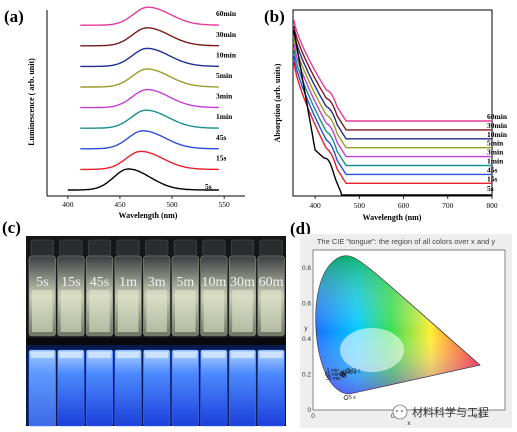 The height and width of the screenshot is (432, 517). Describe the element at coordinates (360, 205) in the screenshot. I see `panel-b-x-tick-label: 500` at that location.